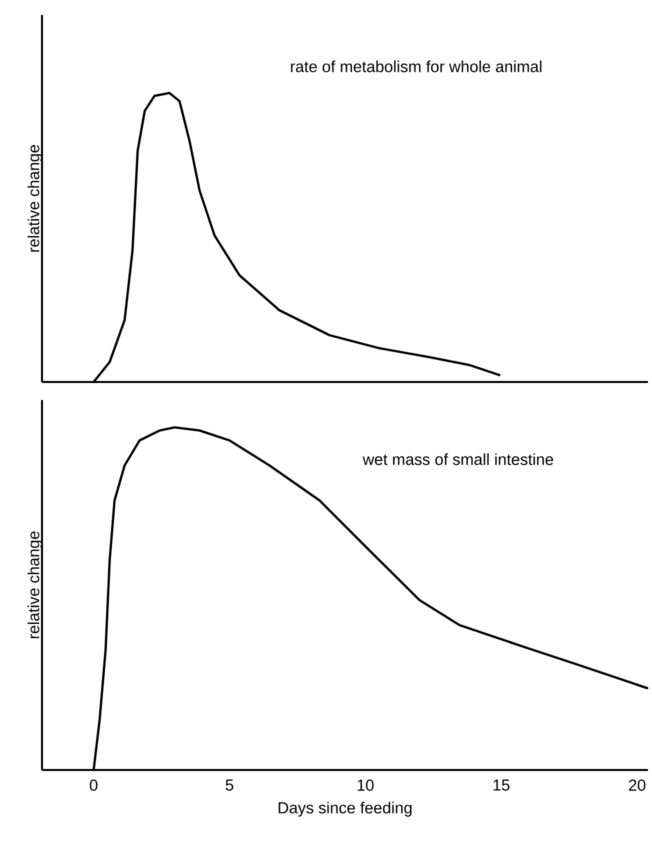  I want to click on x-tick-label: 10, so click(366, 785).